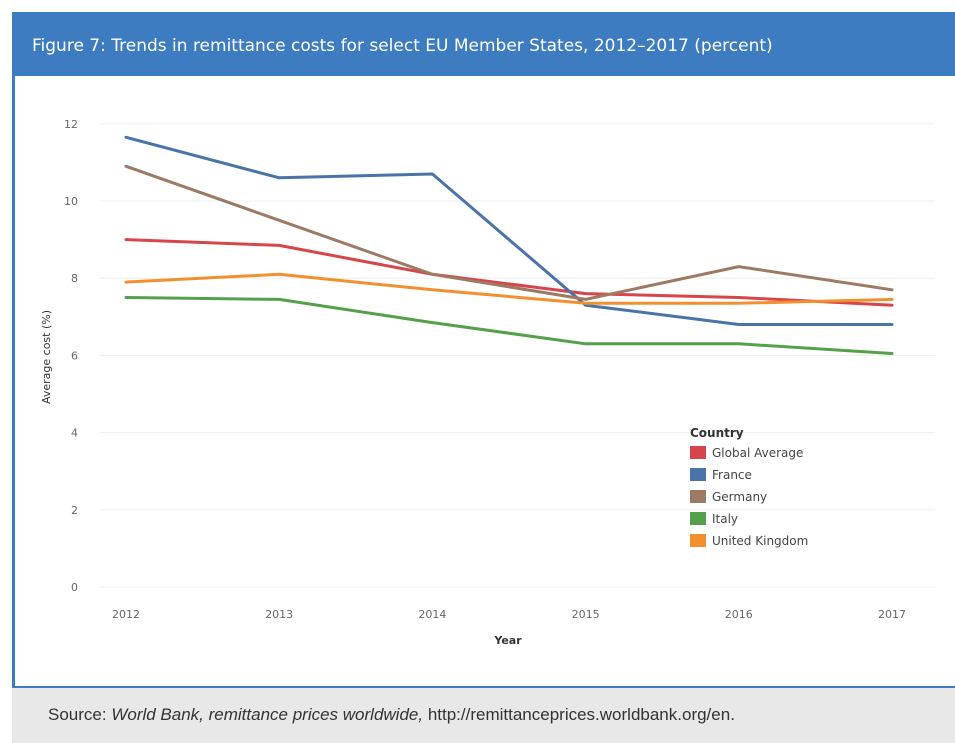 The image size is (955, 743). I want to click on legend-label: Global Average, so click(757, 453).